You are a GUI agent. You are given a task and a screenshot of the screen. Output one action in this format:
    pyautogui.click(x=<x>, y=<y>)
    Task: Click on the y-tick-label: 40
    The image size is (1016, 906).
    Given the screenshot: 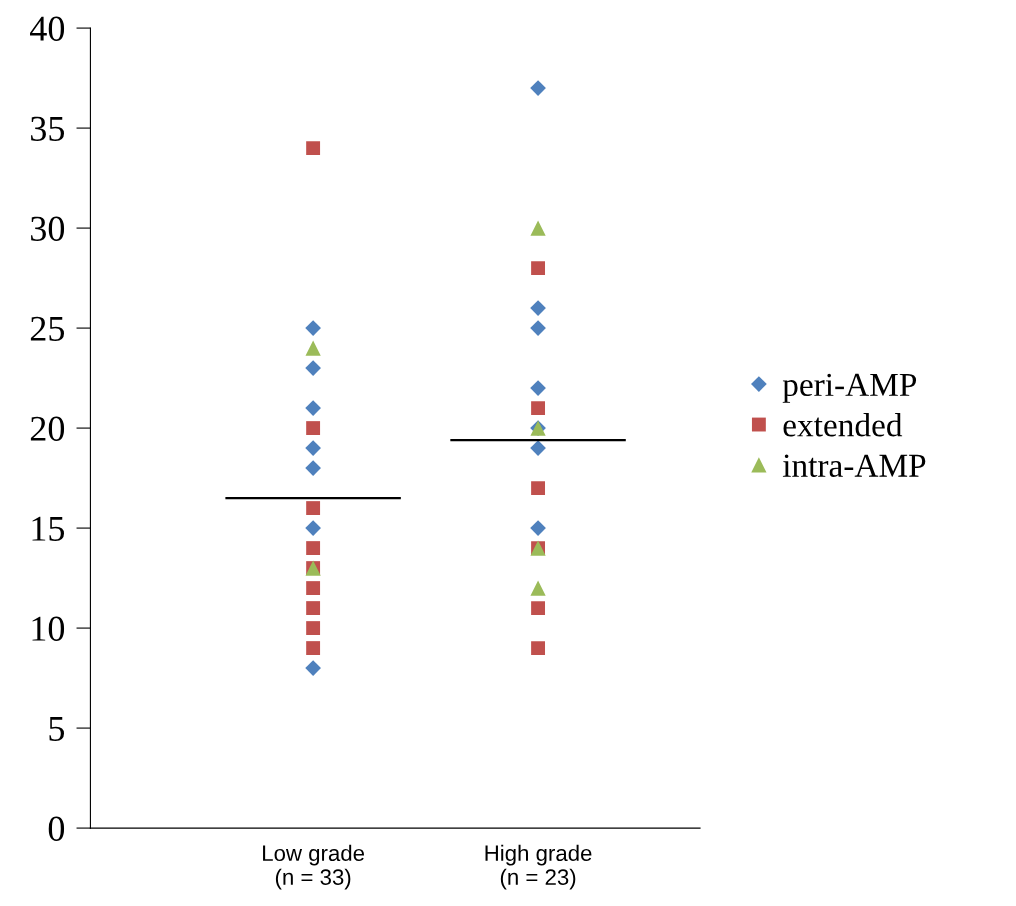 What is the action you would take?
    pyautogui.click(x=47, y=28)
    